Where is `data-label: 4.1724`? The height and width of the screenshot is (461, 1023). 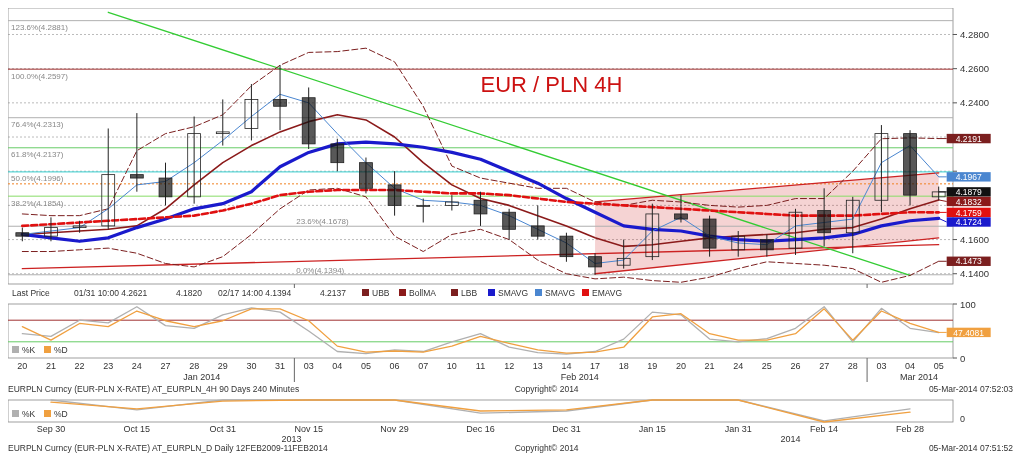
data-label: 4.1724 is located at coordinates (968, 222).